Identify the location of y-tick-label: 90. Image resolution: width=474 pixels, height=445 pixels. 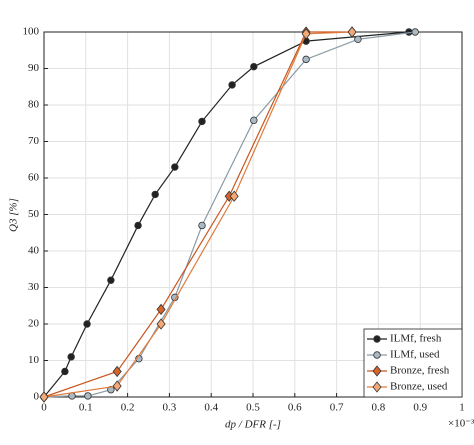
(34, 68).